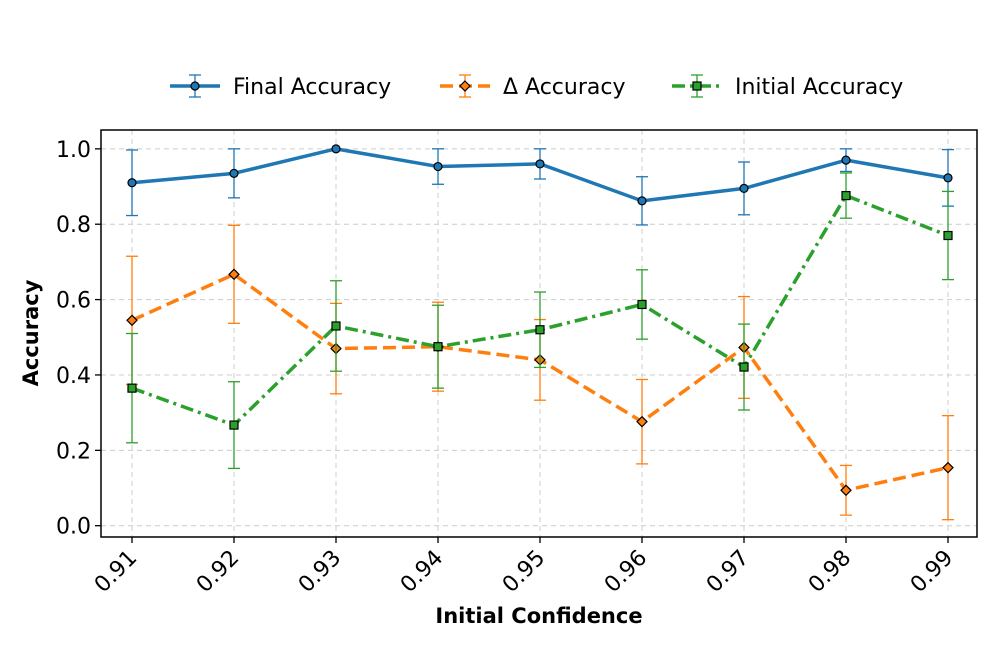 The height and width of the screenshot is (648, 997). Describe the element at coordinates (73, 225) in the screenshot. I see `y-tick-label: 0.8` at that location.